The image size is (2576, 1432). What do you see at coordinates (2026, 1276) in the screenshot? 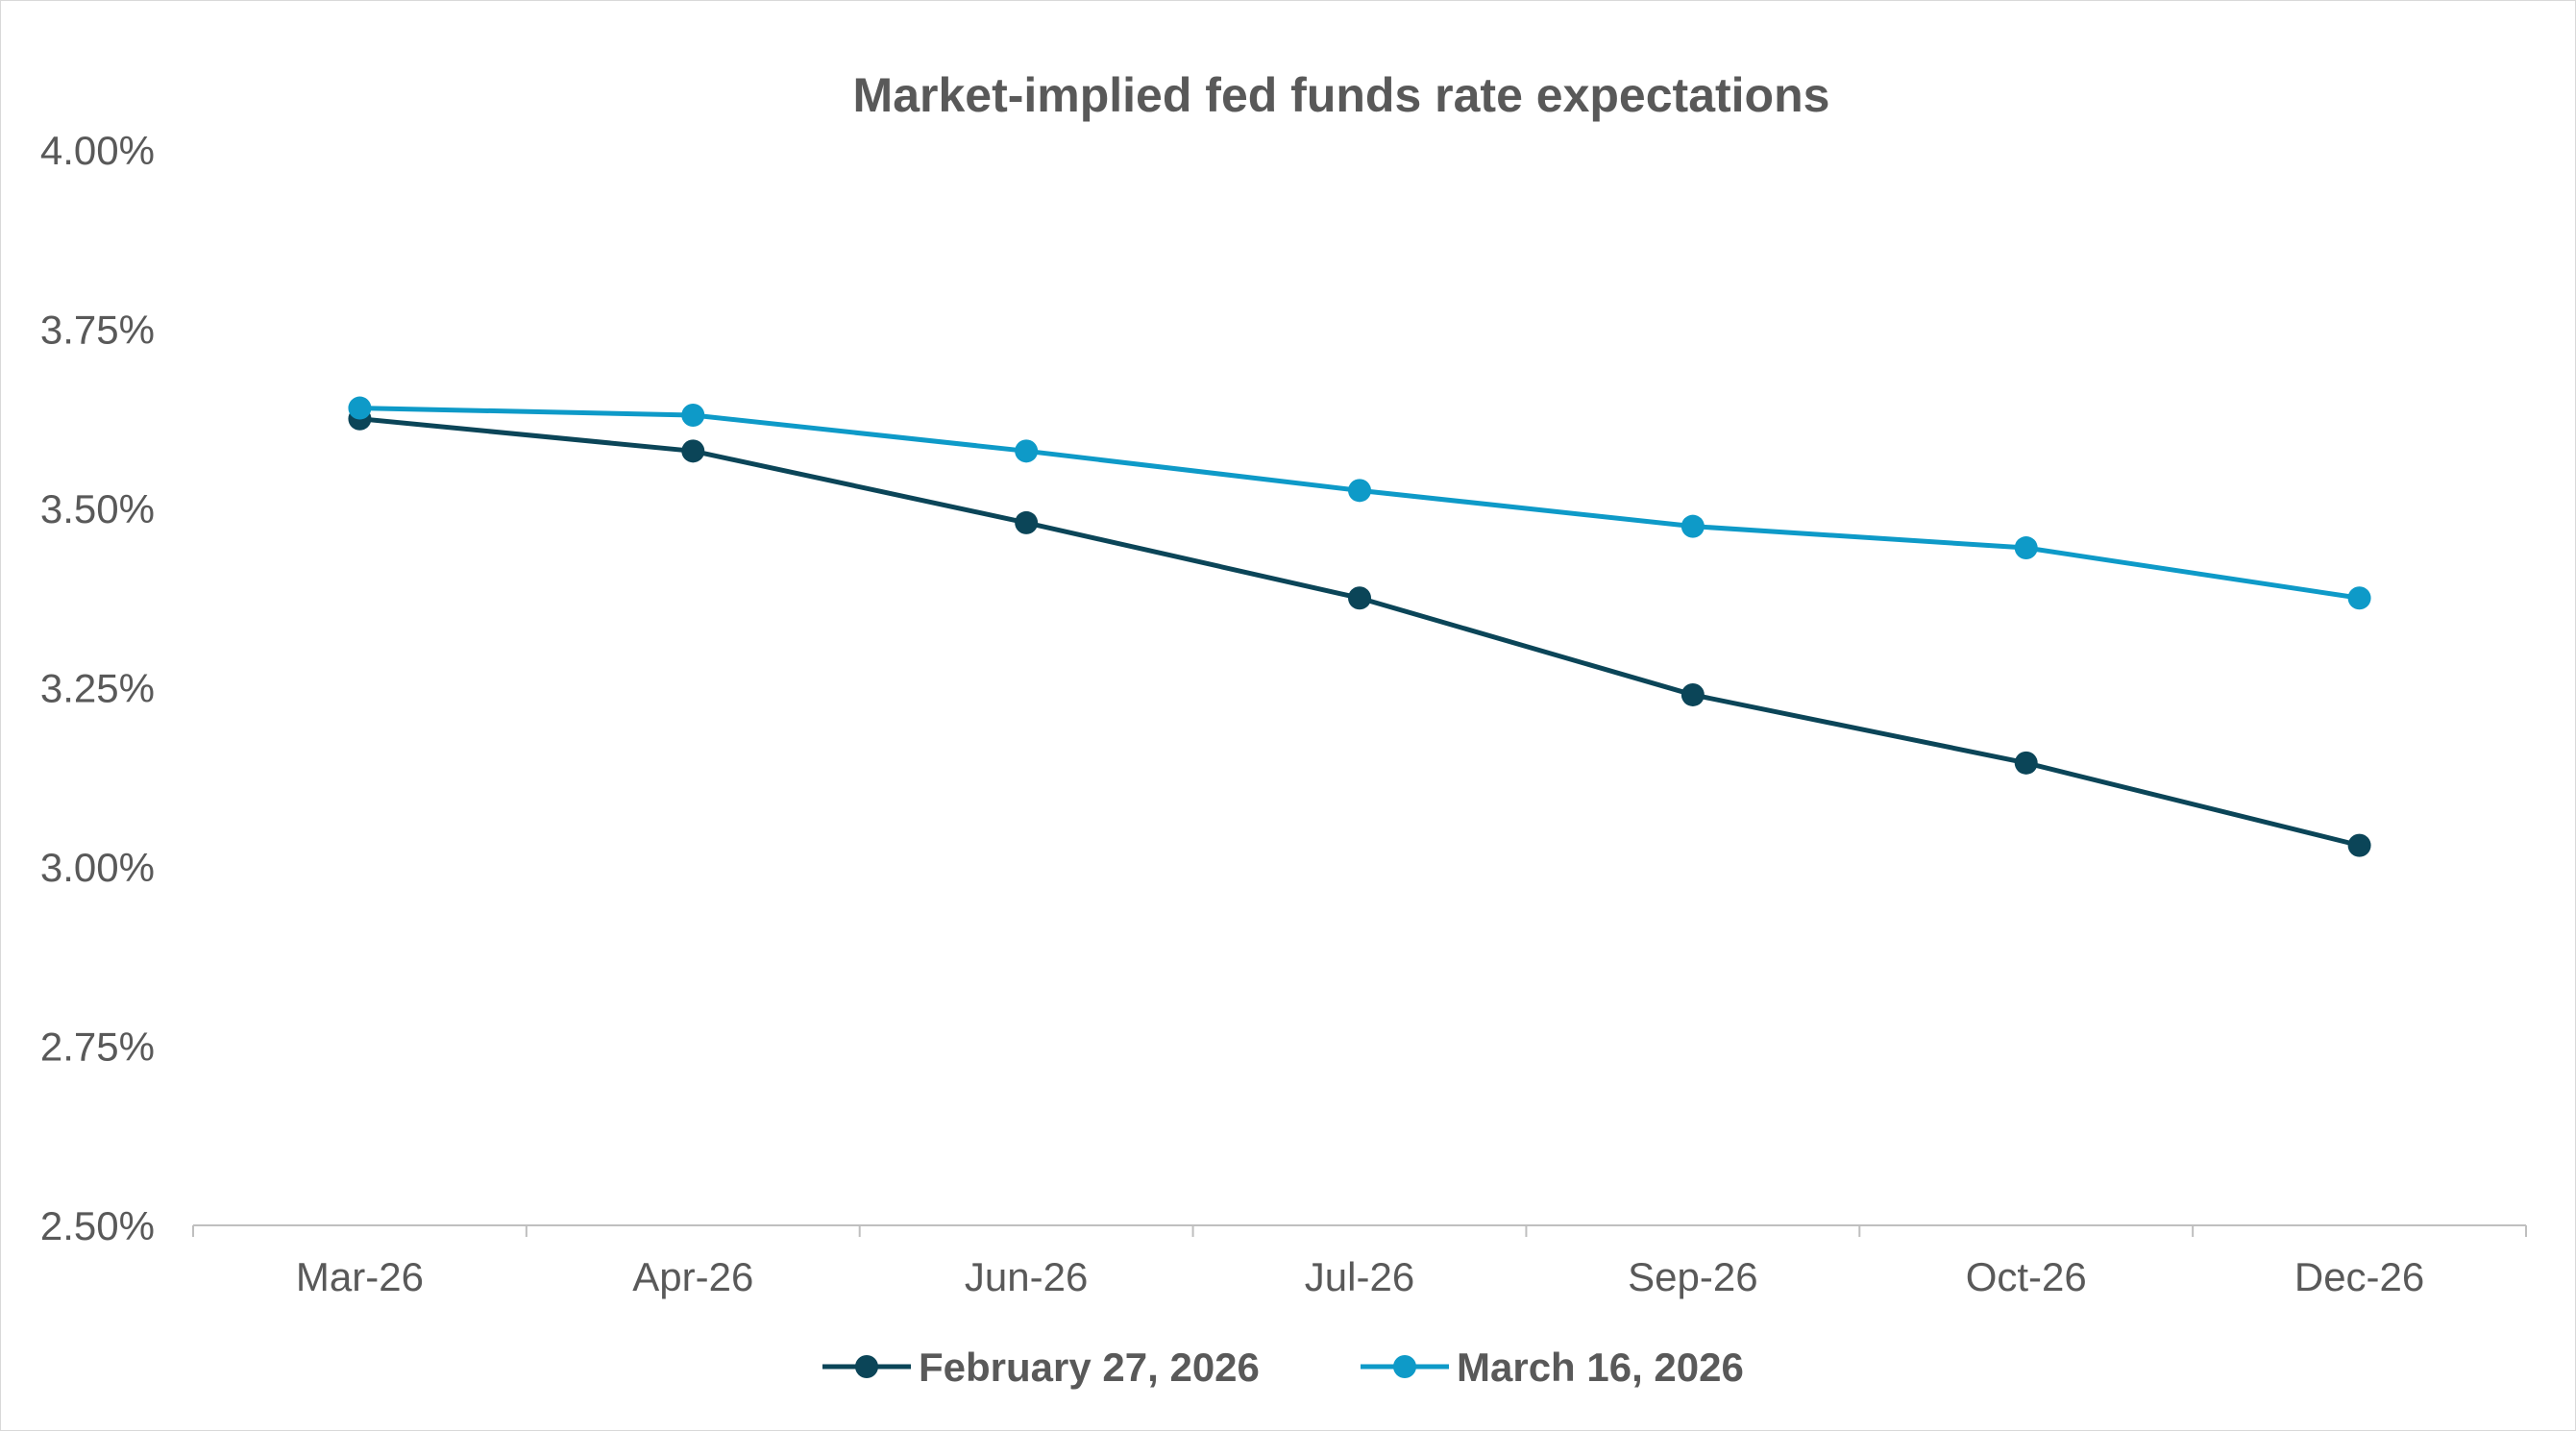
I see `x-tick-label: Oct-26` at bounding box center [2026, 1276].